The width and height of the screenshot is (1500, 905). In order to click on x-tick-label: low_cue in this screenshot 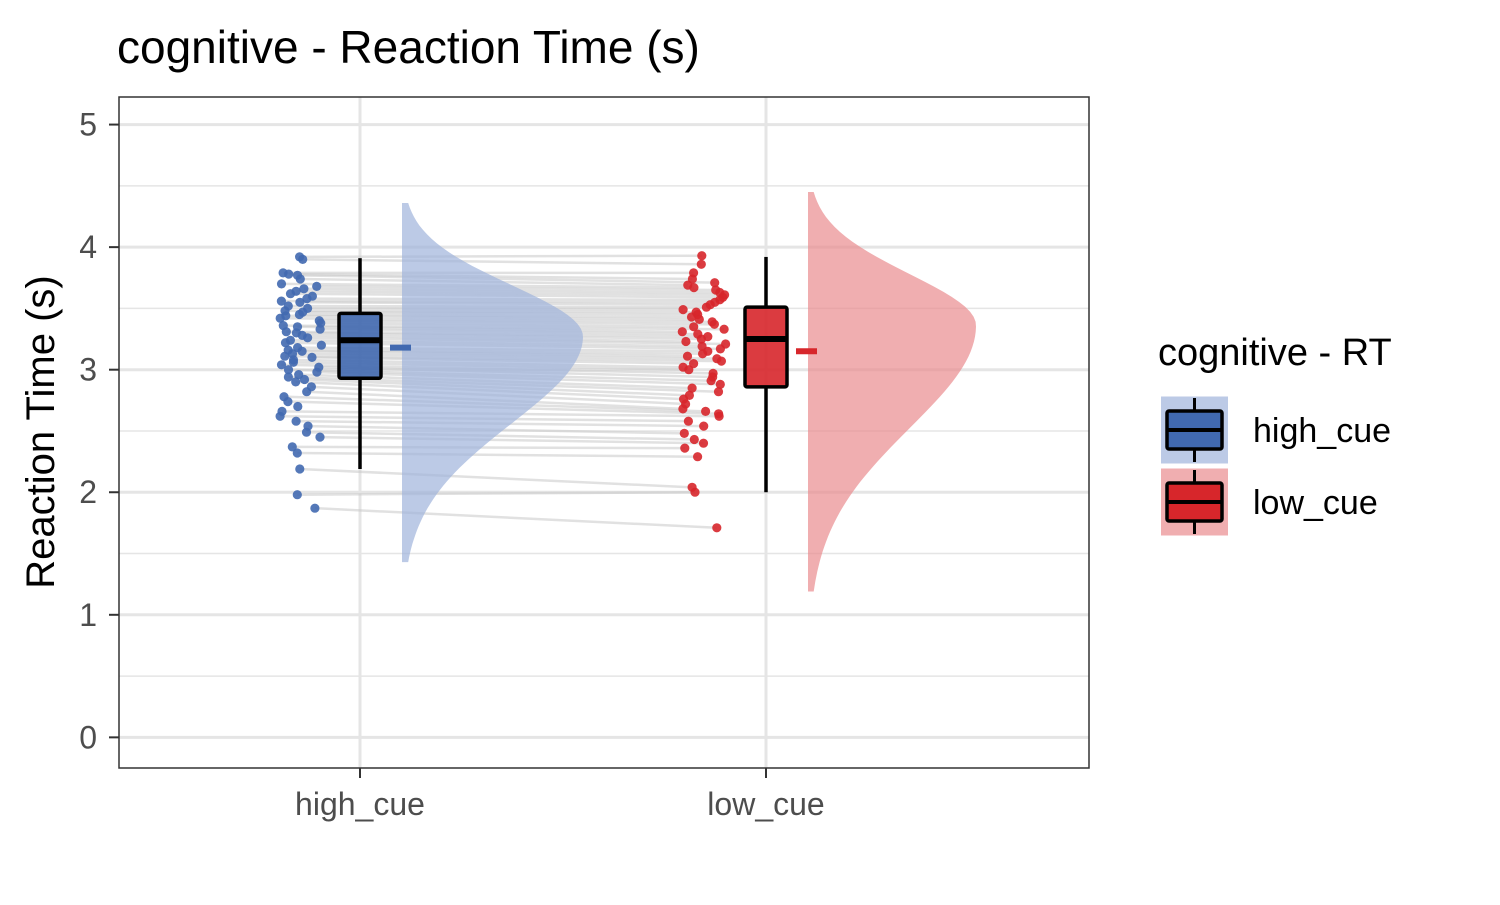, I will do `click(765, 804)`.